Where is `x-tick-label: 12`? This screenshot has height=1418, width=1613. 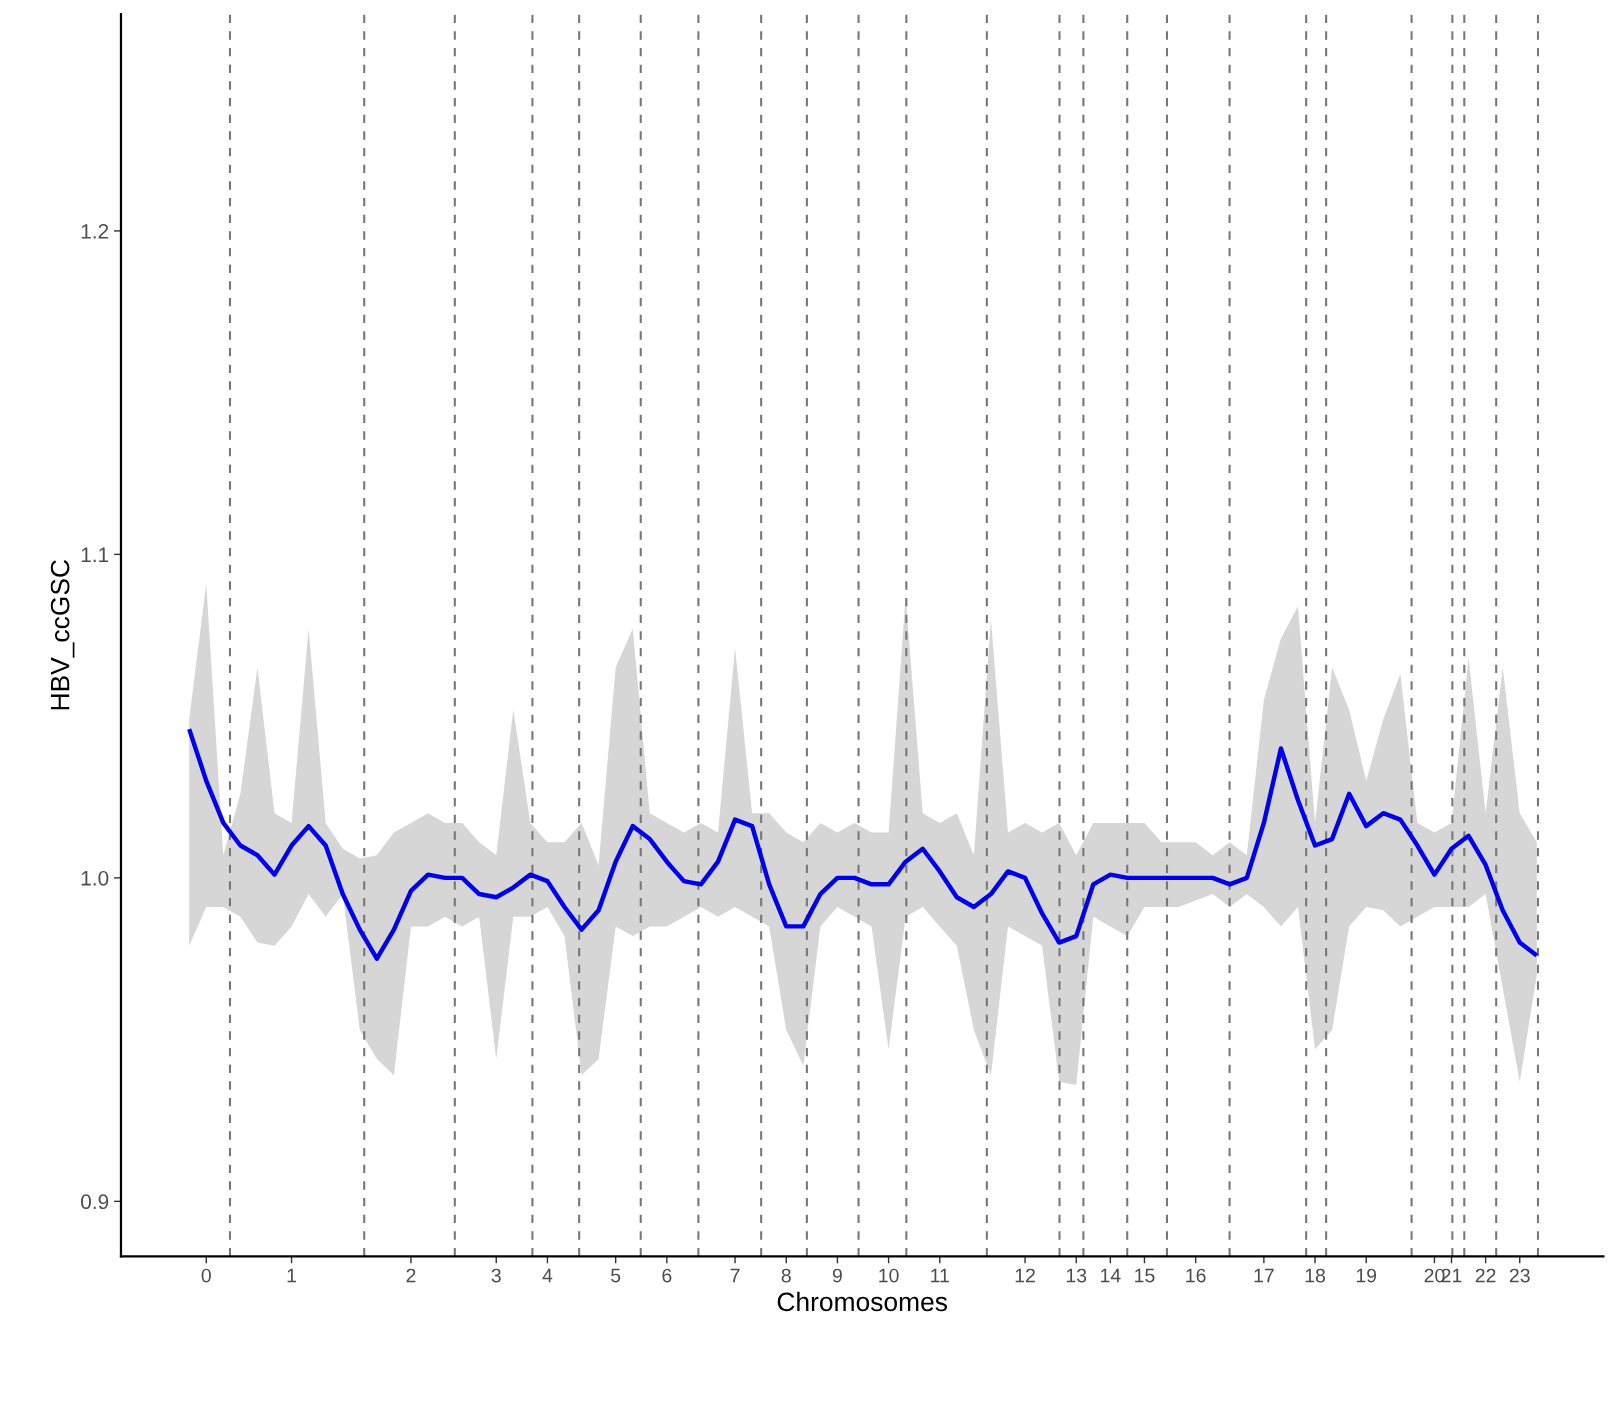
x-tick-label: 12 is located at coordinates (1025, 1275).